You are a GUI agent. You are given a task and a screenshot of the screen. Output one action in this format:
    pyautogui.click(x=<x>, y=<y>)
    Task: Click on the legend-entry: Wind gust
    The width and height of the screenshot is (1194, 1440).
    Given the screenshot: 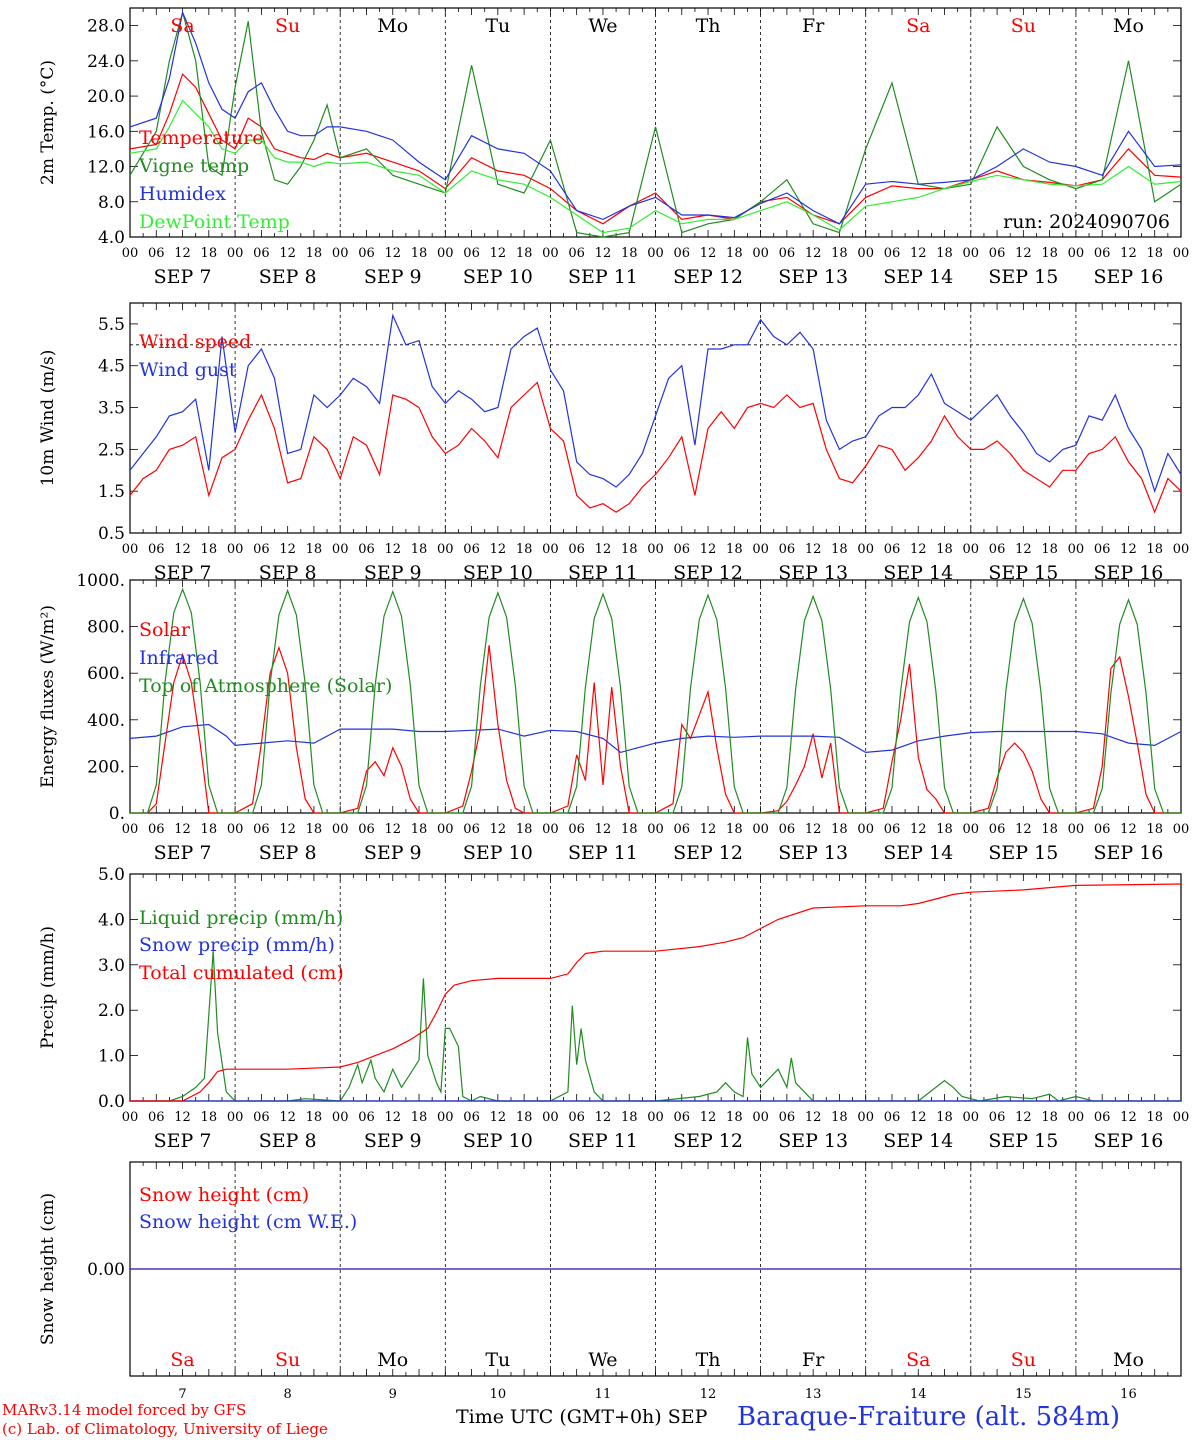 What is the action you would take?
    pyautogui.click(x=188, y=370)
    